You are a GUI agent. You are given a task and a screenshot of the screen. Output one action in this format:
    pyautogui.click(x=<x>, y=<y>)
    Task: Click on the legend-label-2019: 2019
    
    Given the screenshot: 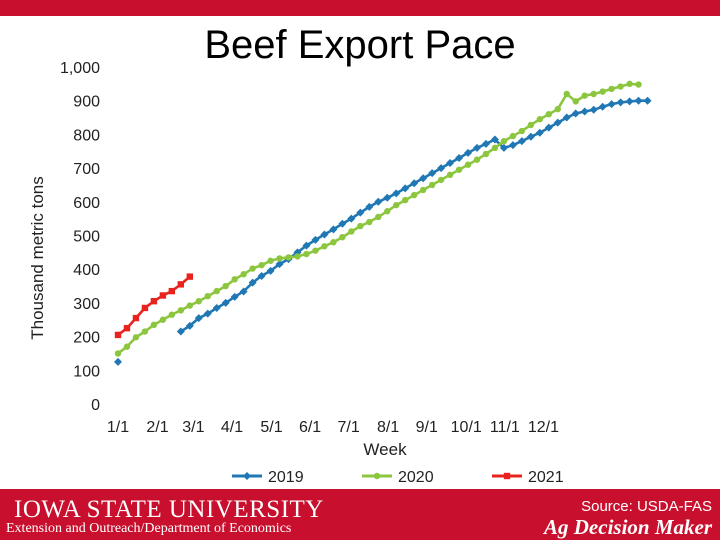 What is the action you would take?
    pyautogui.click(x=286, y=477)
    